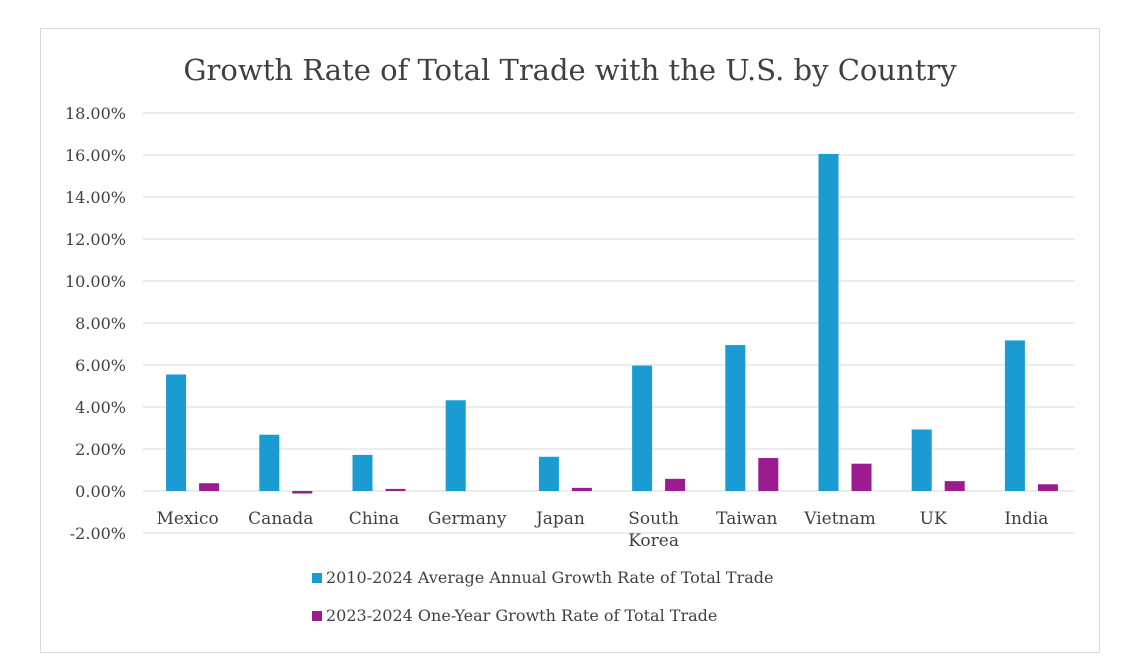  What do you see at coordinates (933, 519) in the screenshot?
I see `x-tick-label: UK` at bounding box center [933, 519].